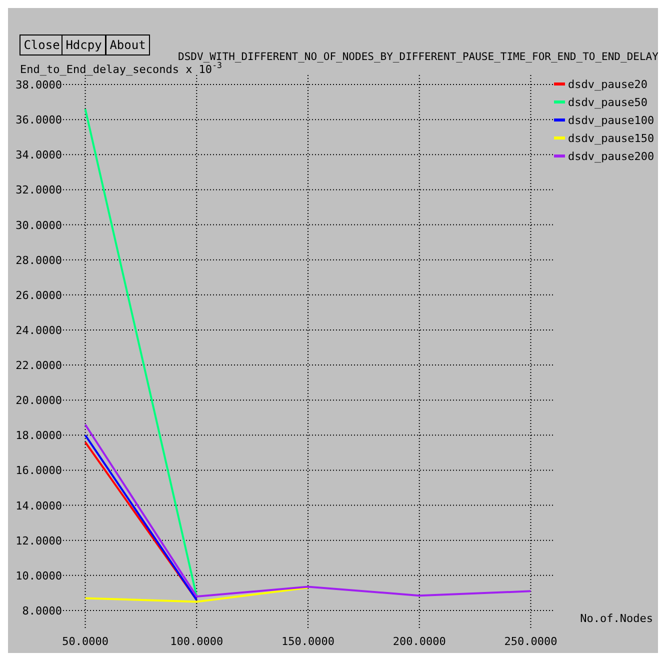  What do you see at coordinates (39, 505) in the screenshot?
I see `y-tick-label: 14.0000` at bounding box center [39, 505].